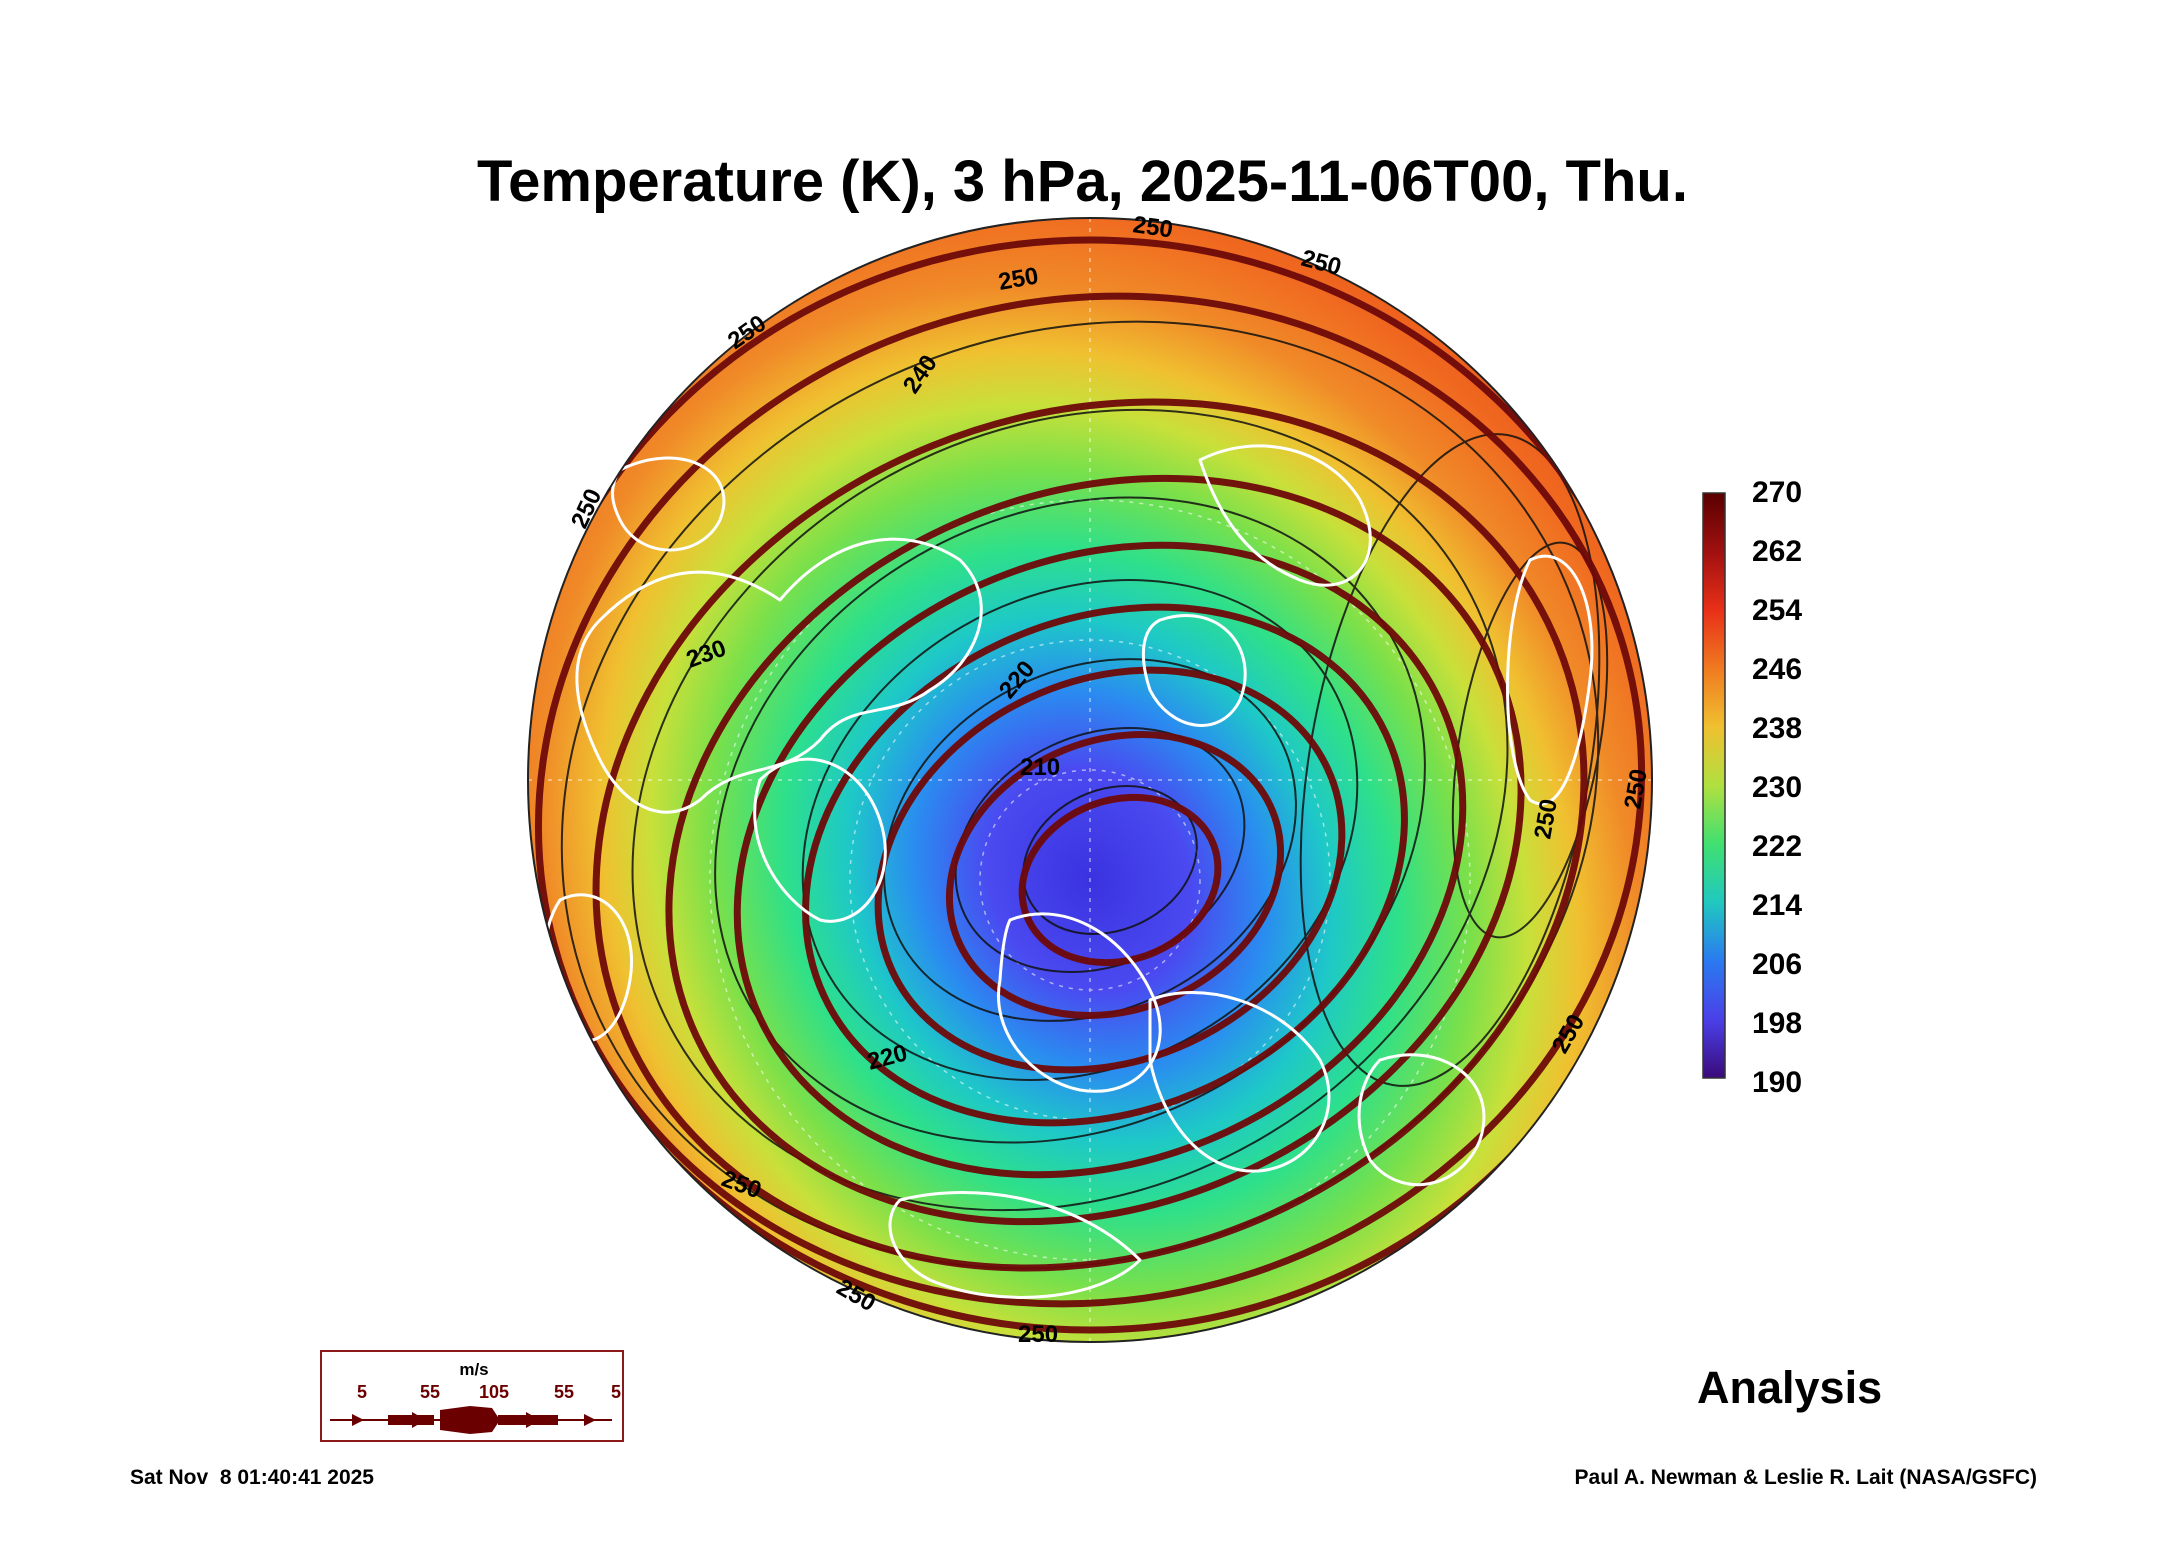 Image resolution: width=2165 pixels, height=1561 pixels. I want to click on colorbar-label: 262, so click(1777, 551).